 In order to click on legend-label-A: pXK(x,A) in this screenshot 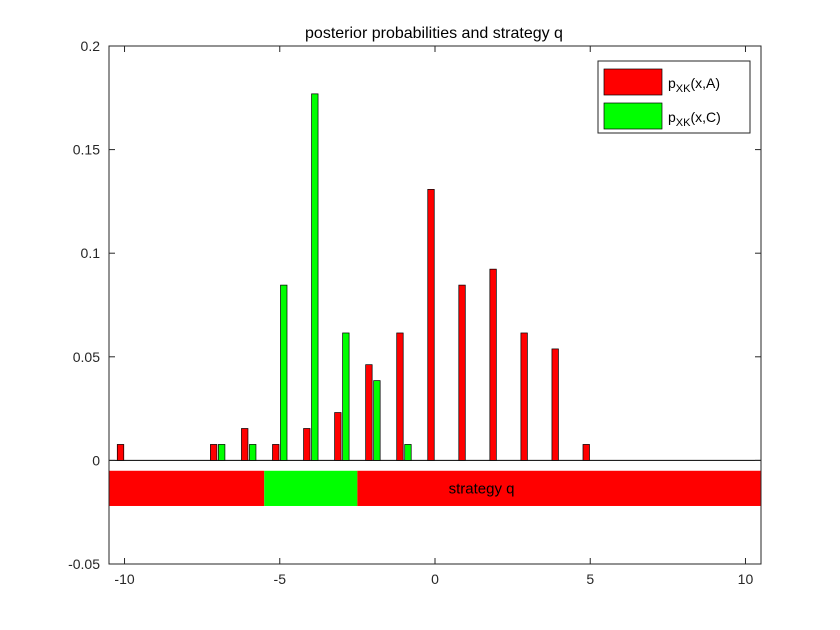, I will do `click(694, 85)`.